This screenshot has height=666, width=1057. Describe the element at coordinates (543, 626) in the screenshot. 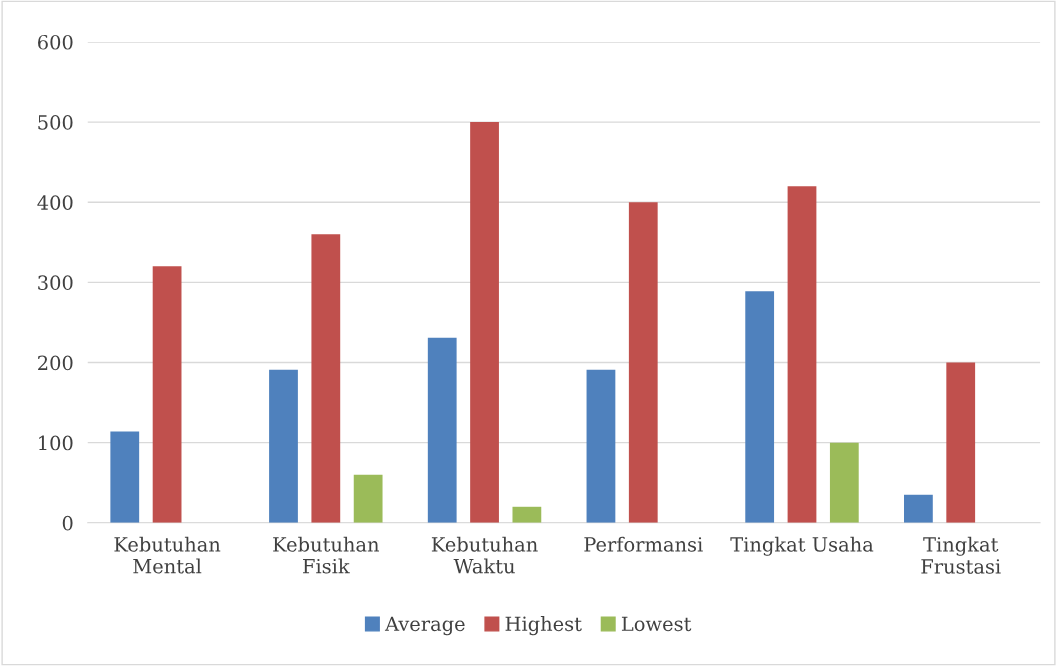

I see `legend-label: Highest` at that location.